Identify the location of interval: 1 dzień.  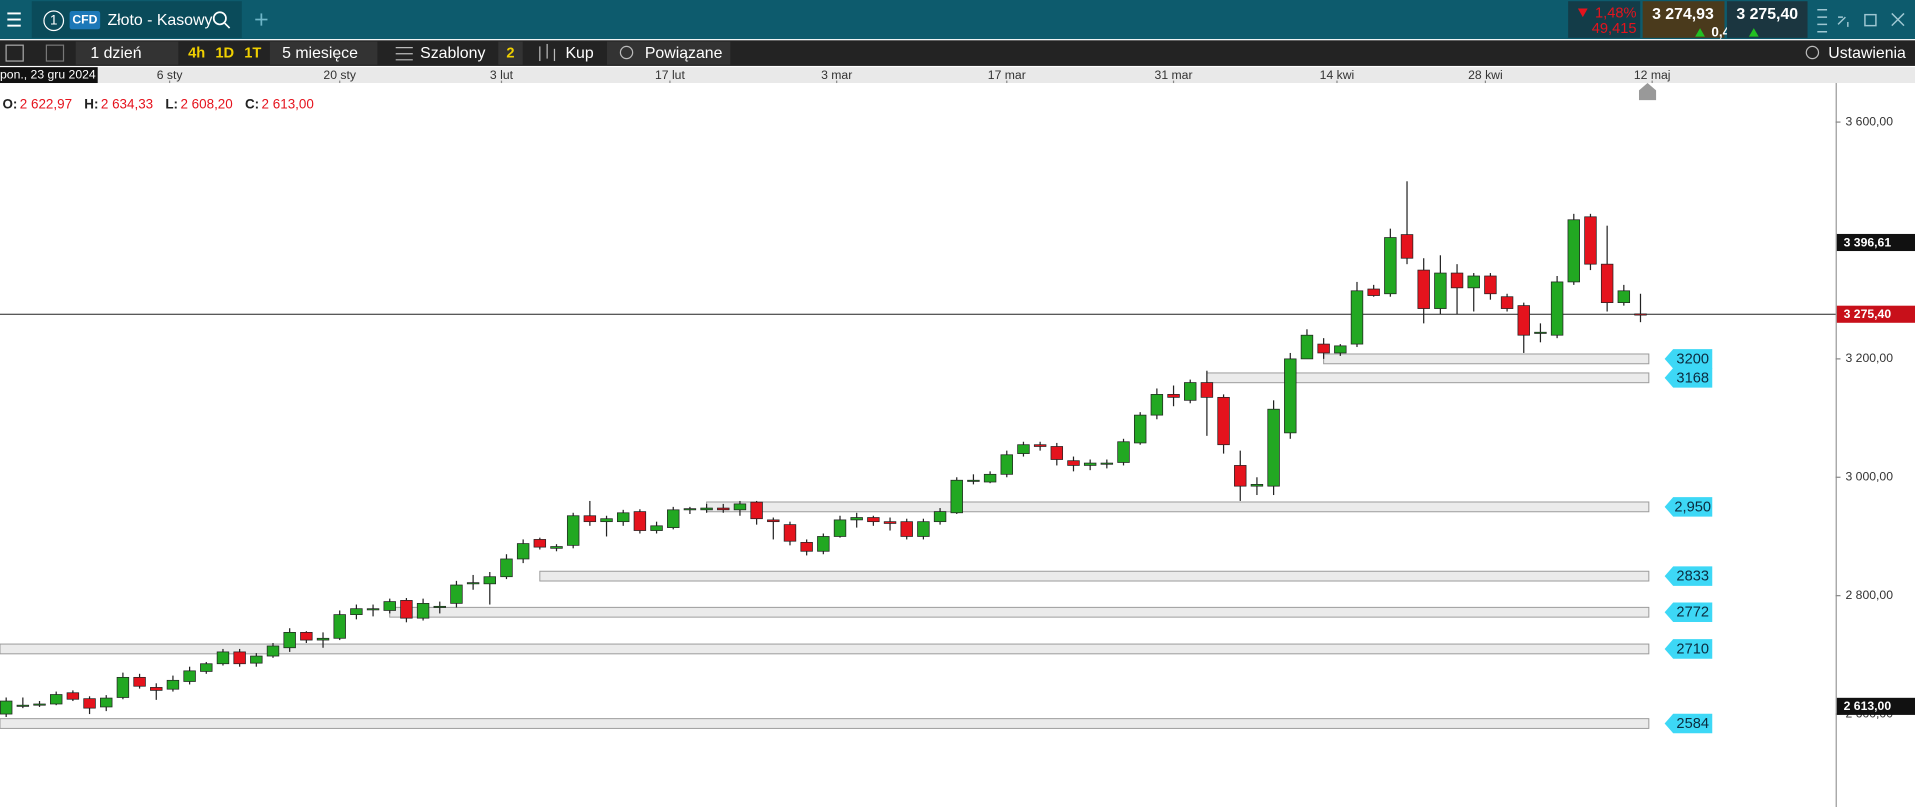
(115, 53).